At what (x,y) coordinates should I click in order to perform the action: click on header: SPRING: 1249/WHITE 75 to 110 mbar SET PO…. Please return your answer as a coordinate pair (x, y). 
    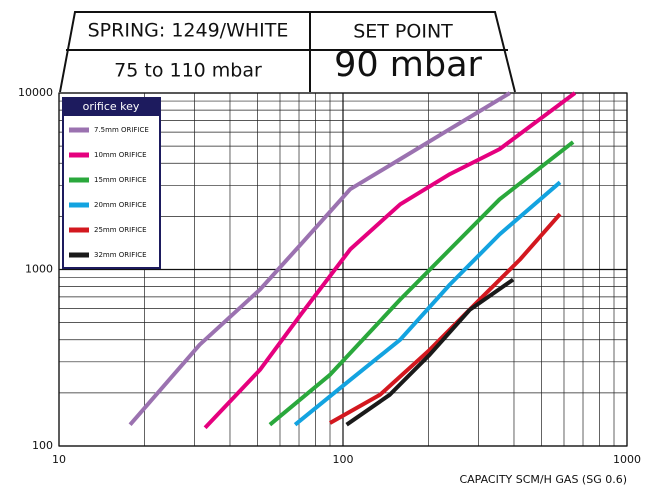
    Looking at the image, I should click on (287, 52).